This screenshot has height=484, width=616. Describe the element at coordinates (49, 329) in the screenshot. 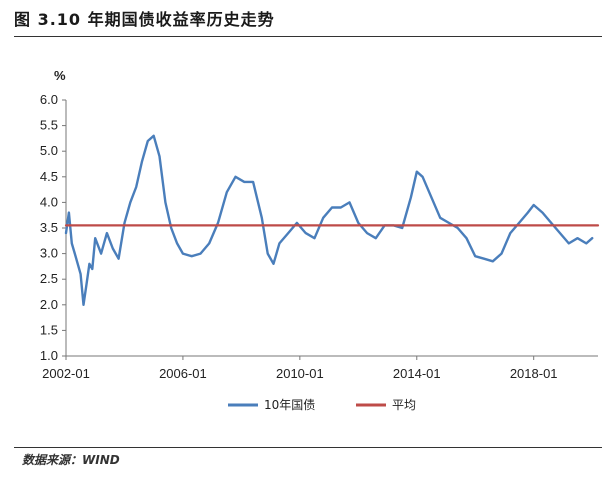

I see `y-tick-label: 1.5` at that location.